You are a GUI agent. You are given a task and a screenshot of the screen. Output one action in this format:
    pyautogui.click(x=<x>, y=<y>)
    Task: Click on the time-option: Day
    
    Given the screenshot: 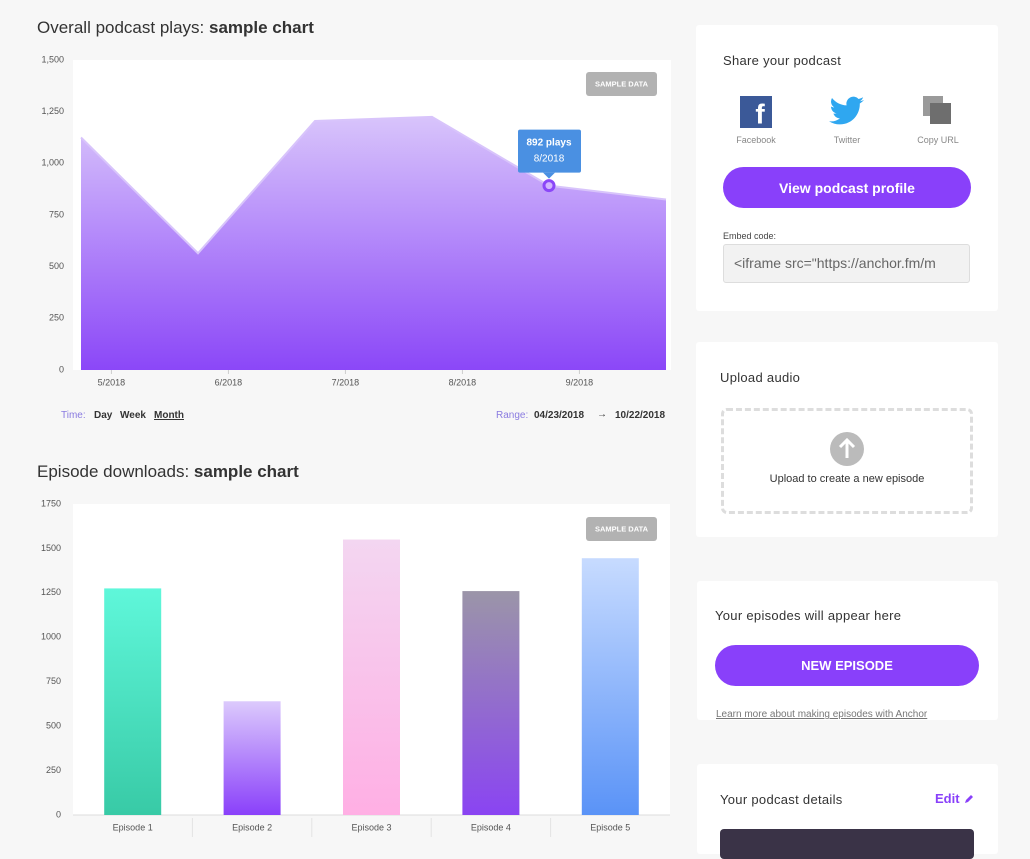 What is the action you would take?
    pyautogui.click(x=103, y=415)
    